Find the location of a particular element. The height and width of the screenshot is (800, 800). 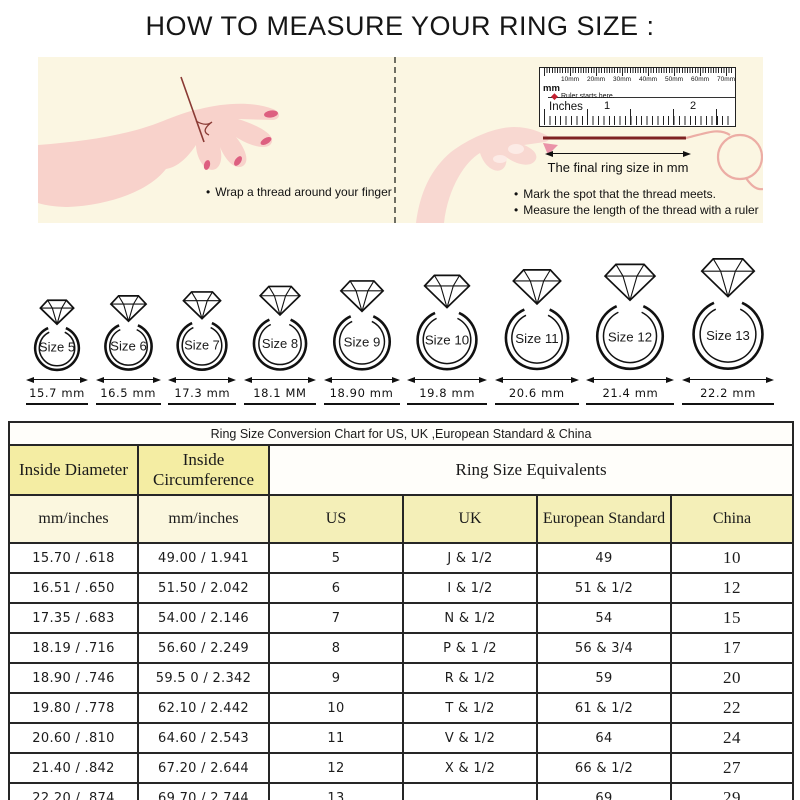

cell-uk: P & 1 /2 is located at coordinates (470, 648).